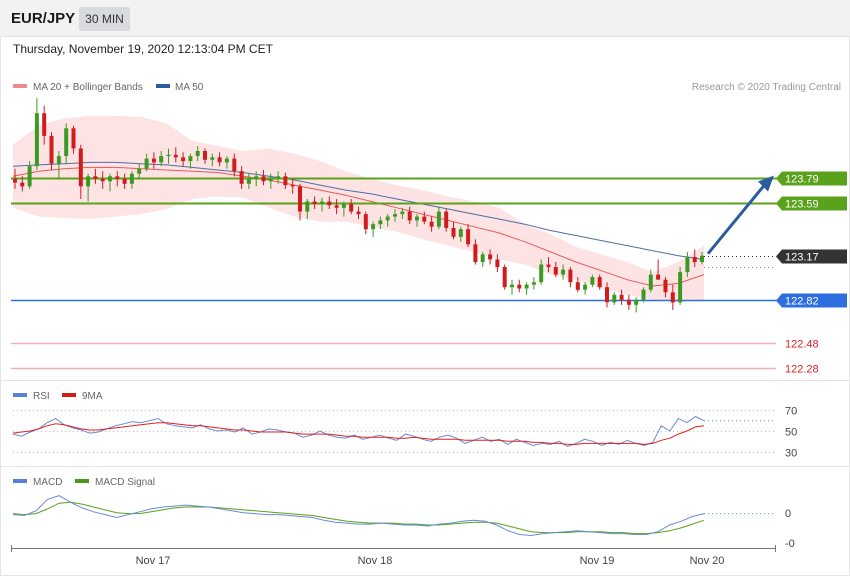  What do you see at coordinates (92, 396) in the screenshot?
I see `rsi-ma-legend-label: 9MA` at bounding box center [92, 396].